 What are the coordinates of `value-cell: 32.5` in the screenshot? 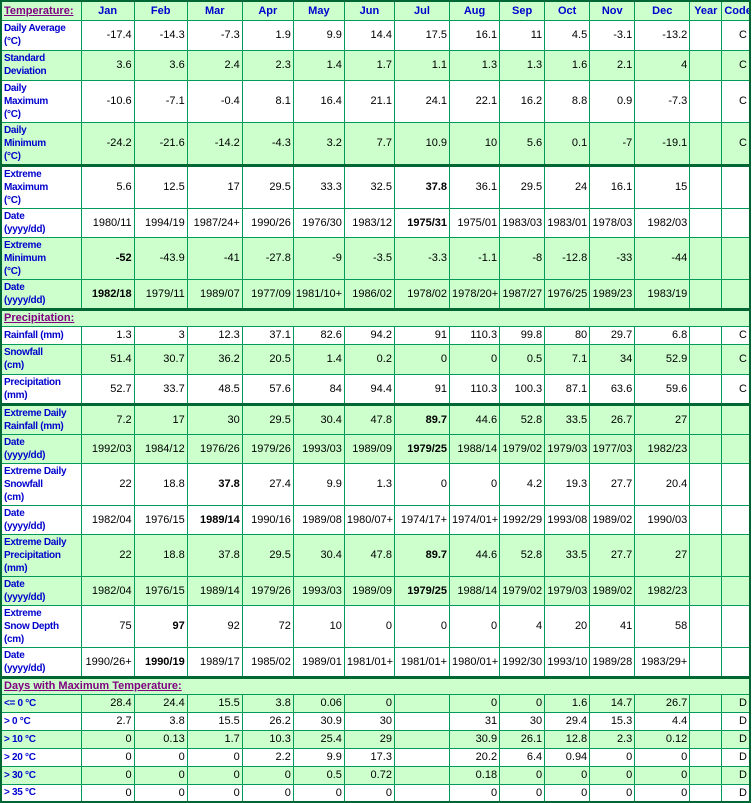 It's located at (369, 186).